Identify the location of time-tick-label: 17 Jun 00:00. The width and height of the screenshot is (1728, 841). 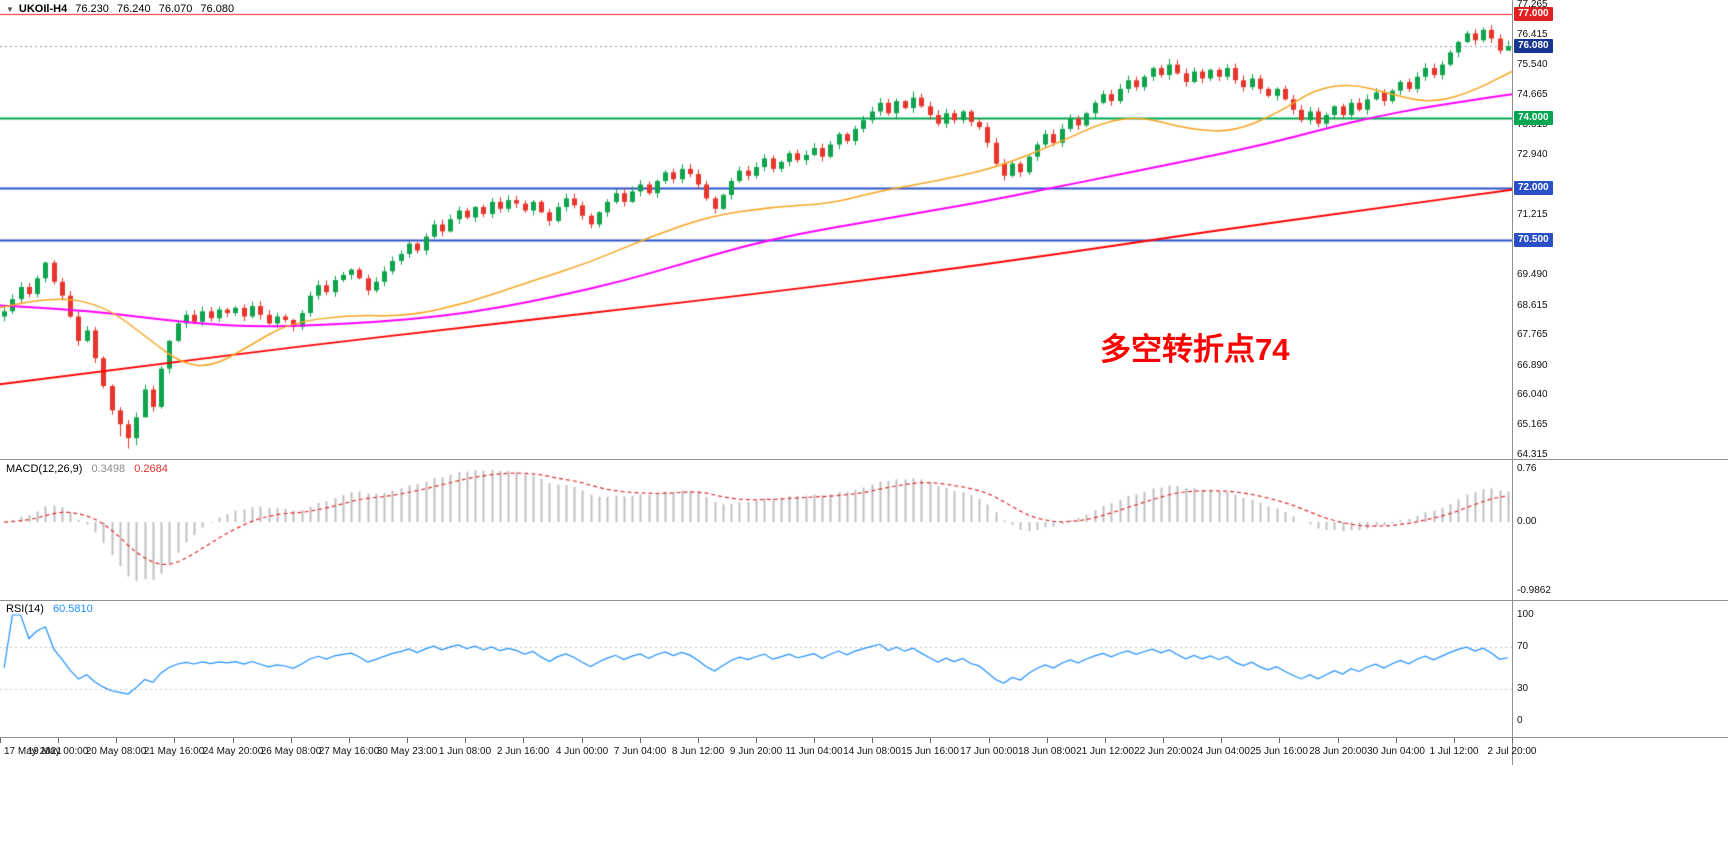
(989, 751).